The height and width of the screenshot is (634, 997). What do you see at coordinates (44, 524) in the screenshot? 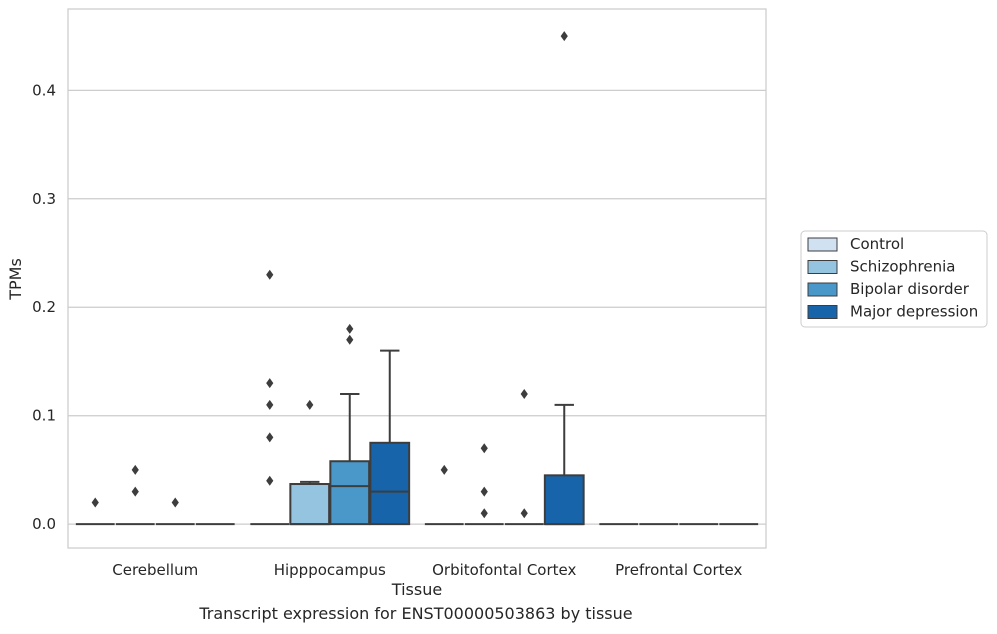
I see `y-tick-label: 0.0` at bounding box center [44, 524].